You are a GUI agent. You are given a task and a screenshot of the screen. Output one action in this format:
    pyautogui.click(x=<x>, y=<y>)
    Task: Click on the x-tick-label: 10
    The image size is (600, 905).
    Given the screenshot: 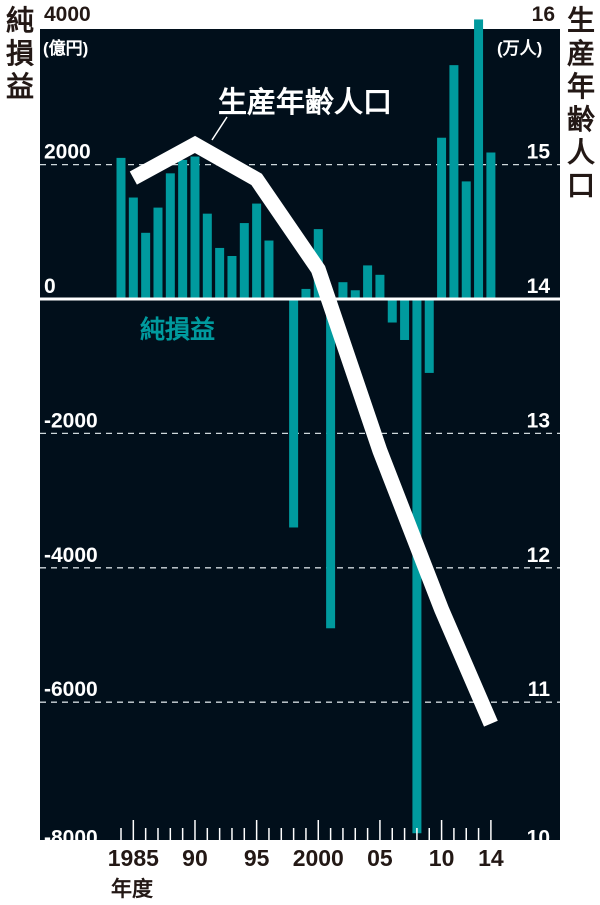 What is the action you would take?
    pyautogui.click(x=442, y=858)
    